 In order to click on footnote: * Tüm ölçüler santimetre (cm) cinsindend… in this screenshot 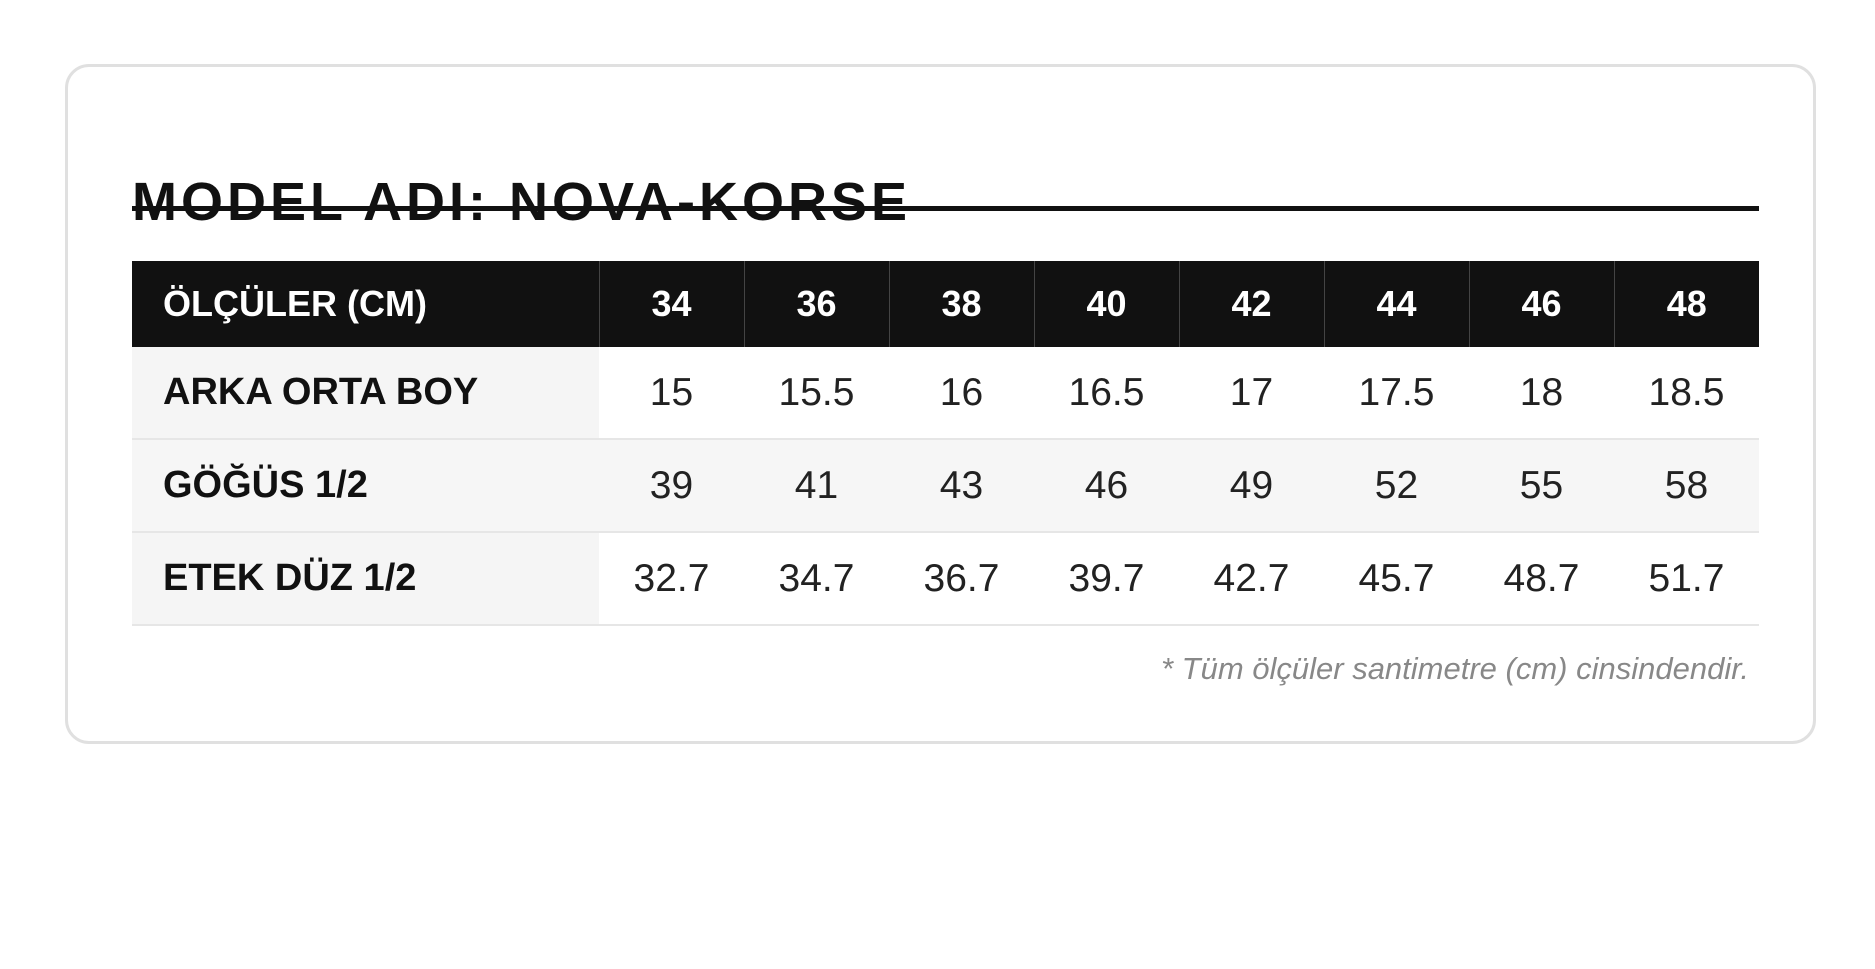, I will do `click(1454, 668)`.